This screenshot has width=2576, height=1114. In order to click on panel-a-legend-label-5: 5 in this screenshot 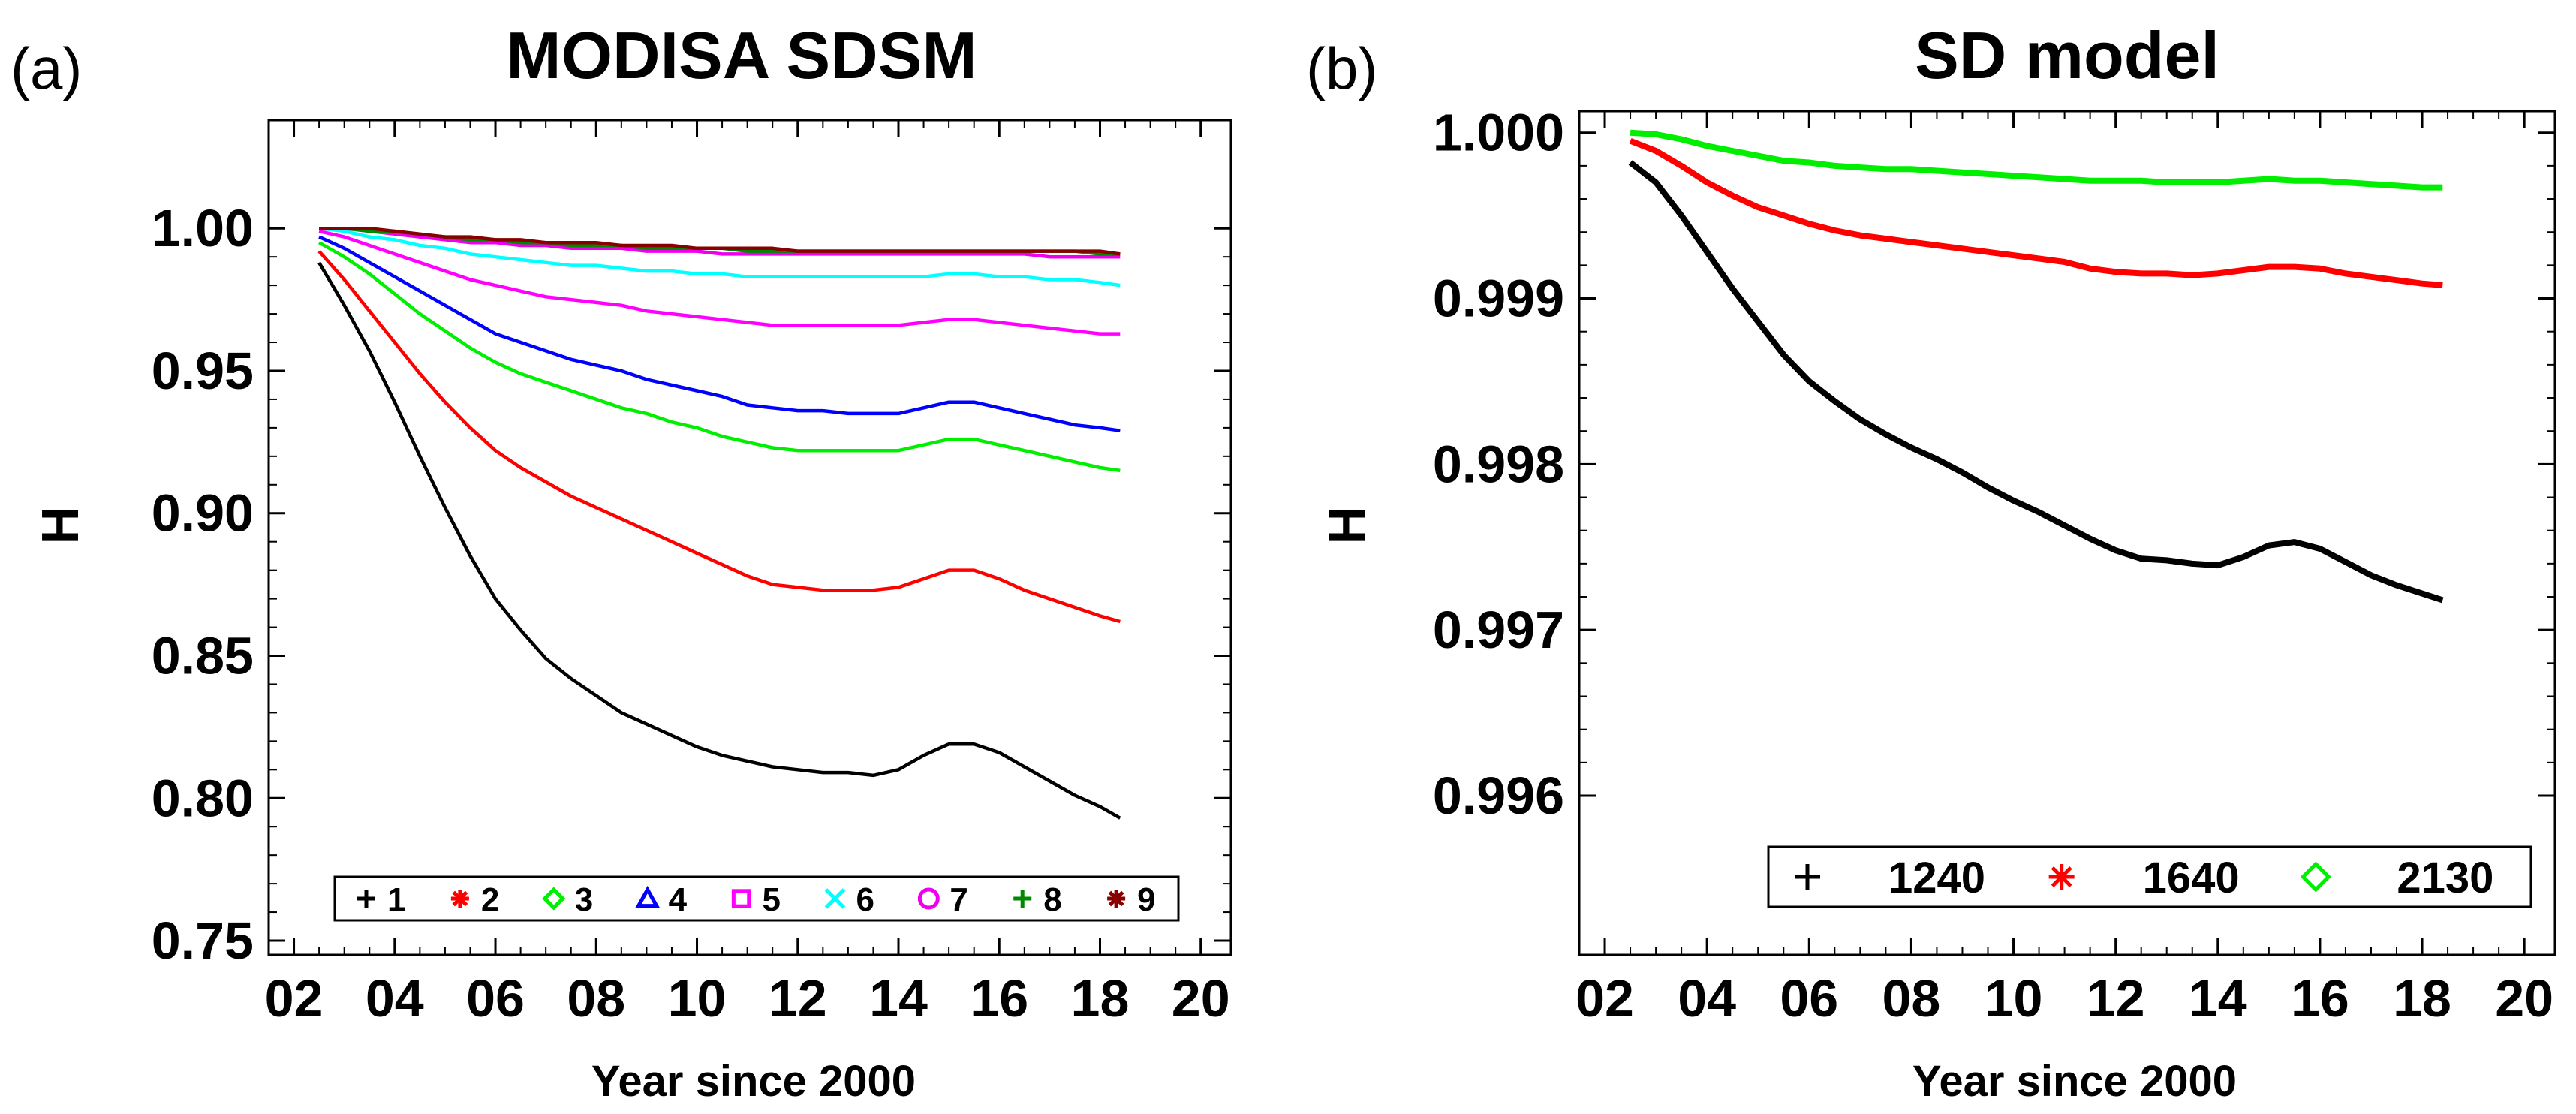, I will do `click(772, 899)`.